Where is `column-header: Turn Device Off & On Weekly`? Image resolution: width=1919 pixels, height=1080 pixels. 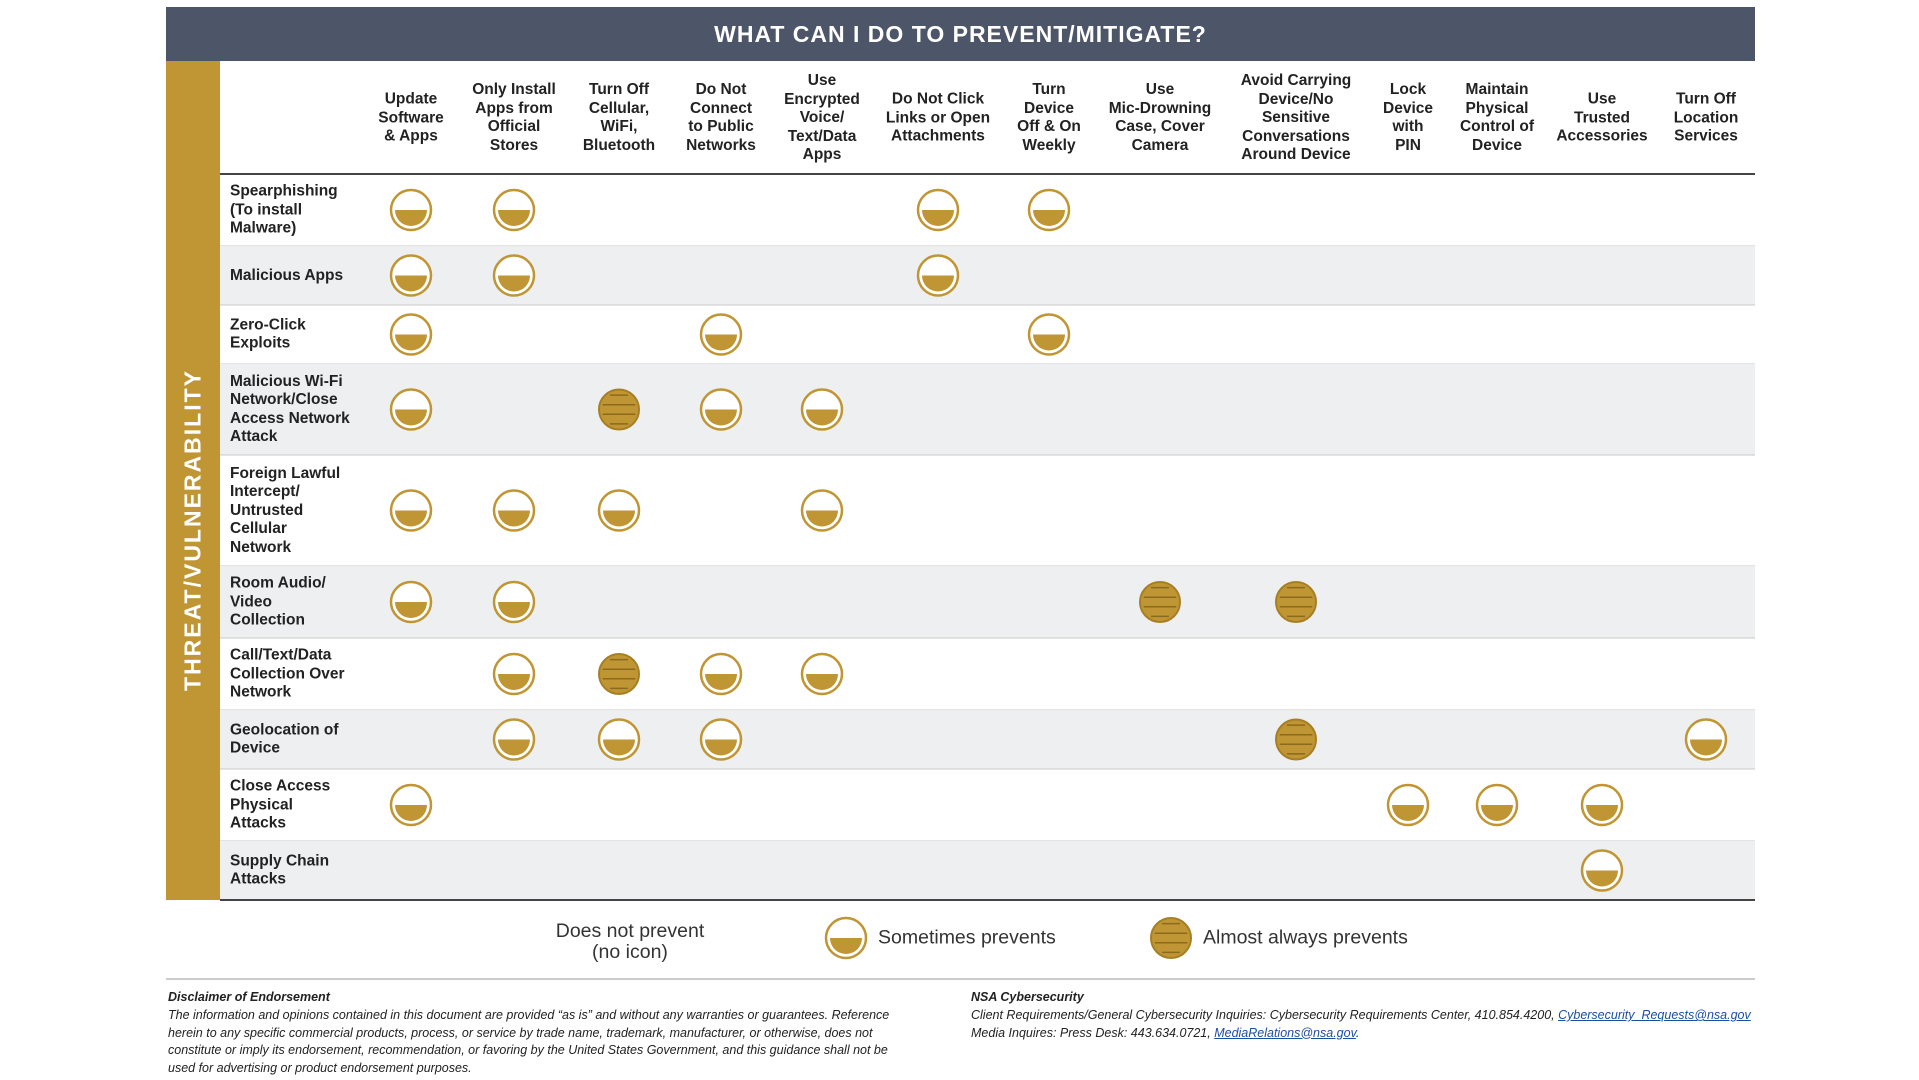
column-header: Turn Device Off & On Weekly is located at coordinates (1049, 117).